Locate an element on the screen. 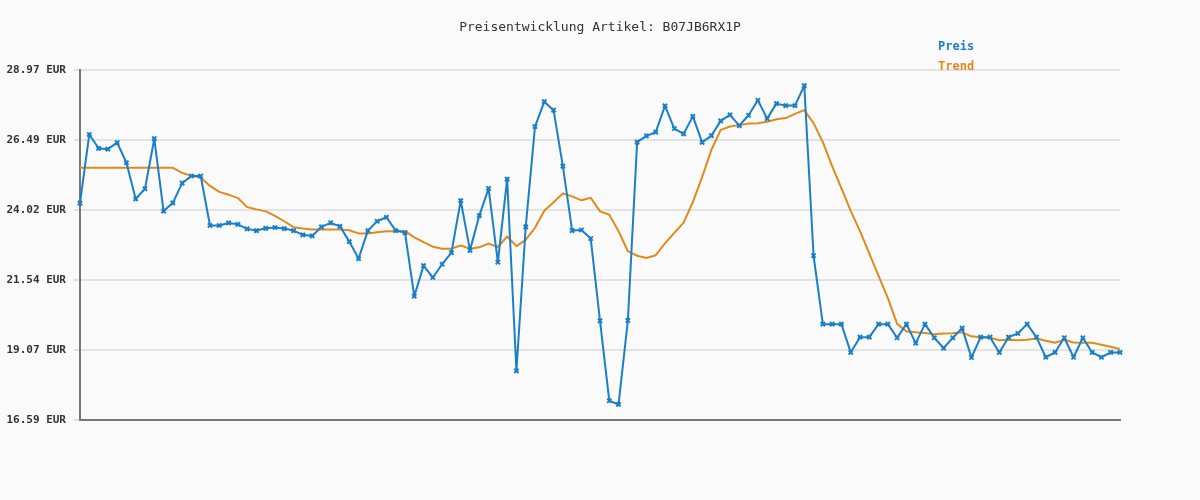 Image resolution: width=1200 pixels, height=500 pixels. y-tick-label: 26.49 EUR is located at coordinates (36, 139).